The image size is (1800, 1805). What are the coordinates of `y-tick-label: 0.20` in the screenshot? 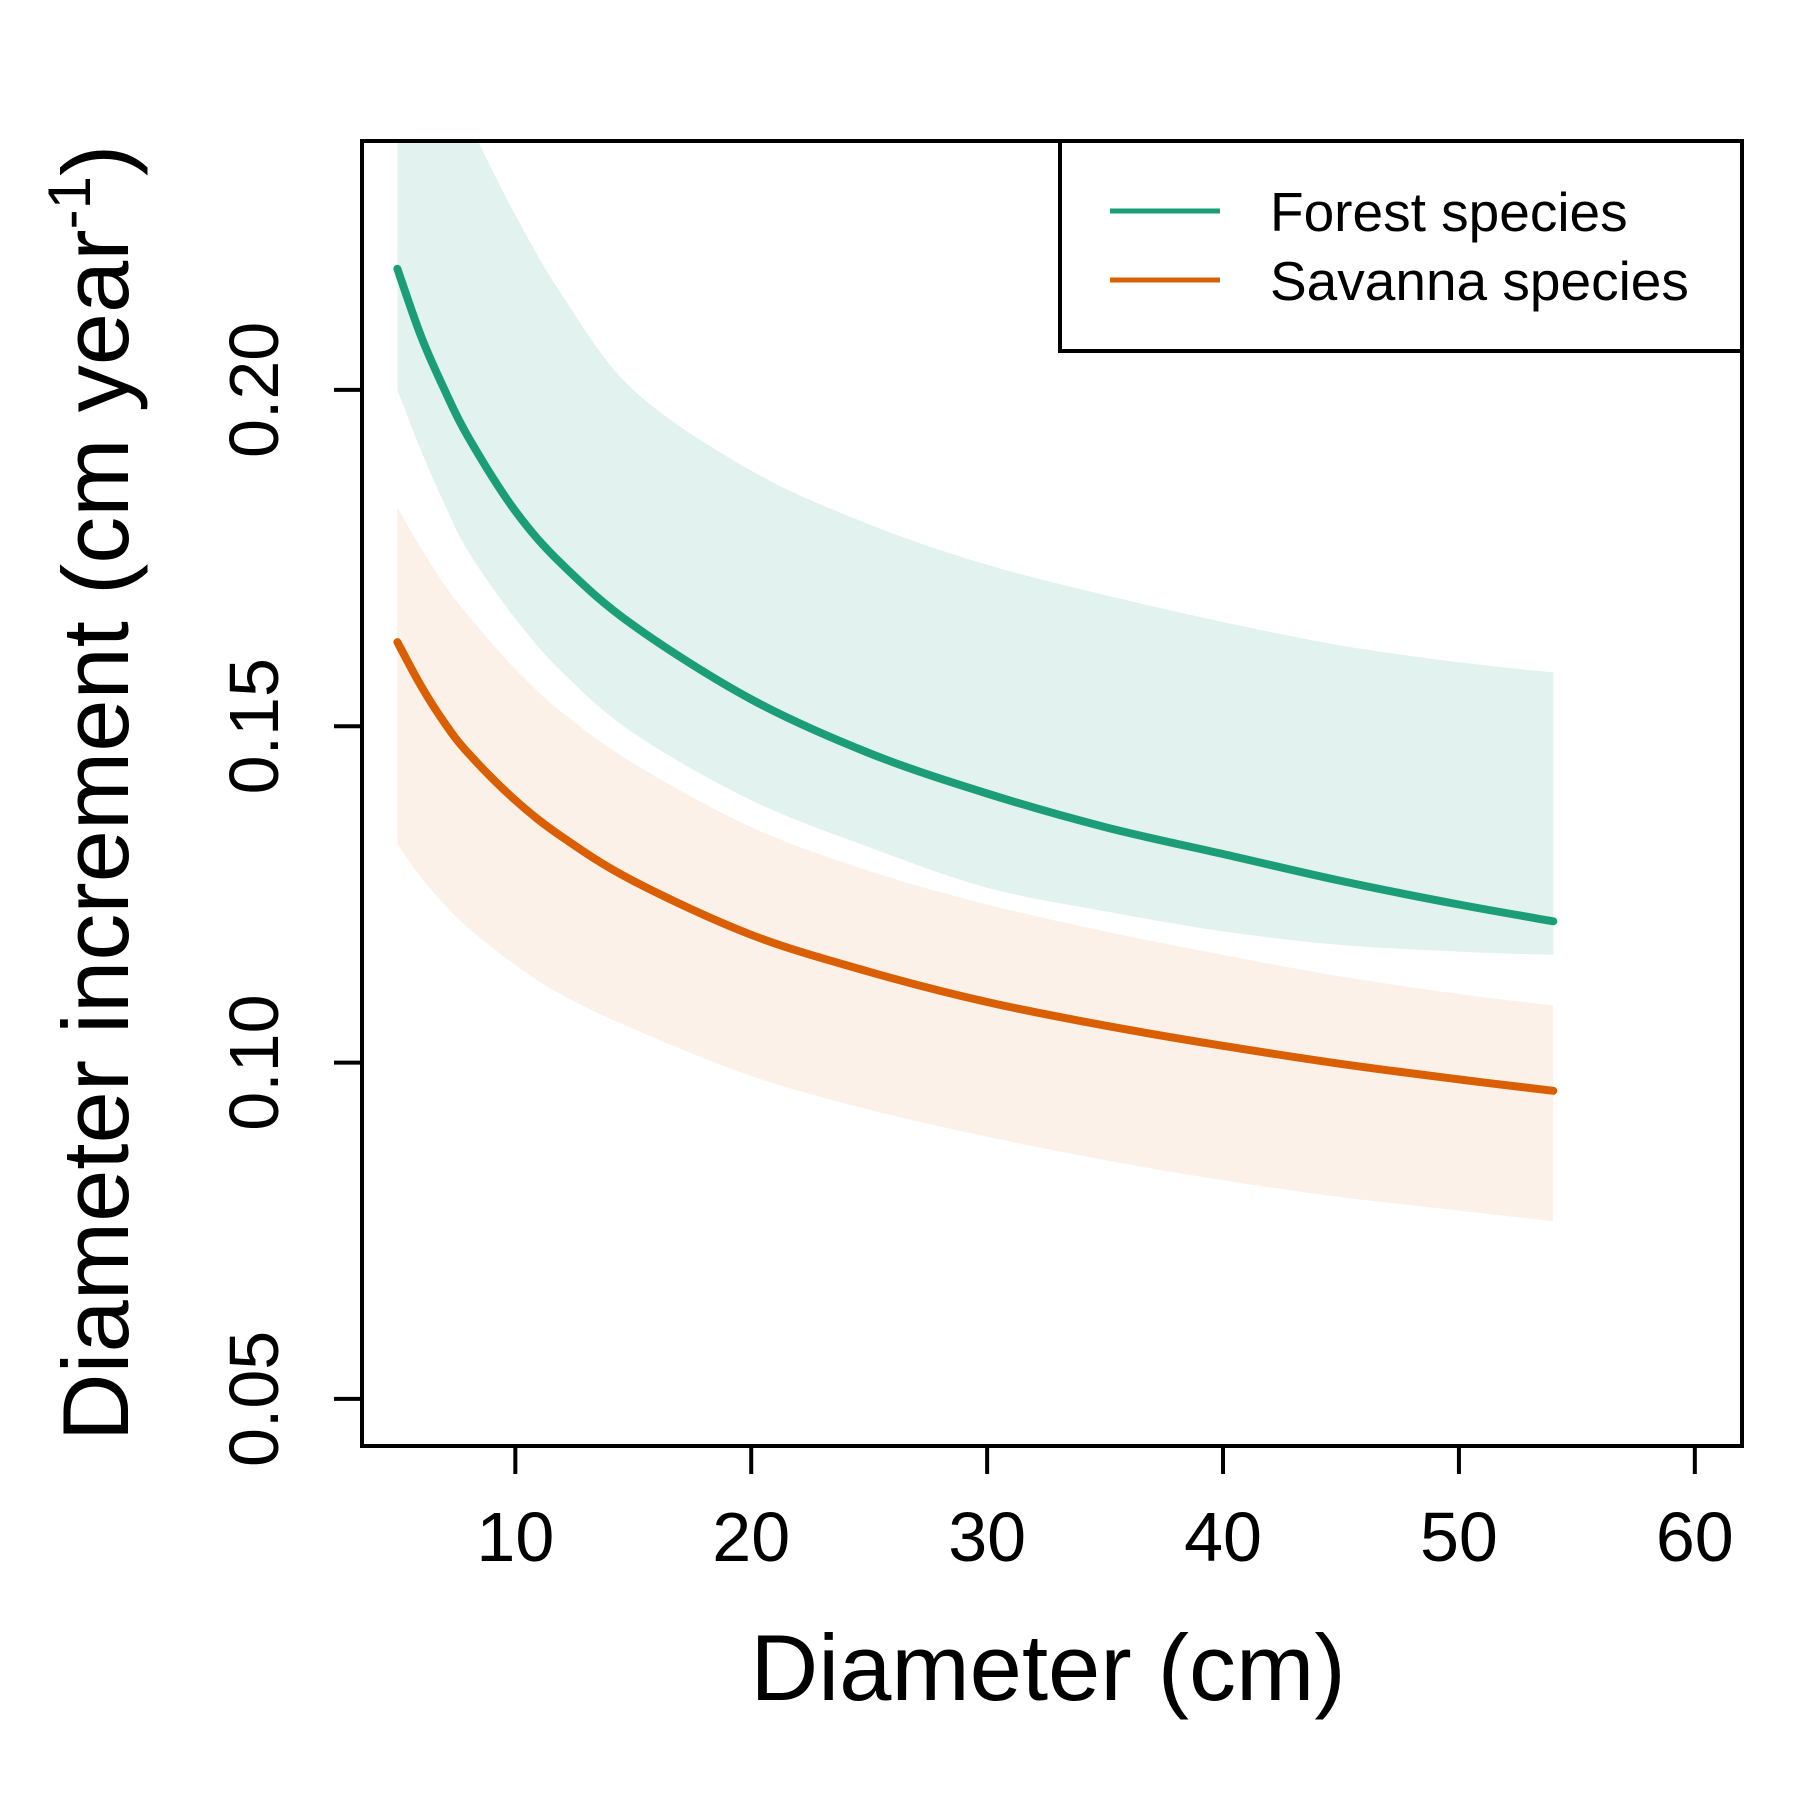 It's located at (254, 390).